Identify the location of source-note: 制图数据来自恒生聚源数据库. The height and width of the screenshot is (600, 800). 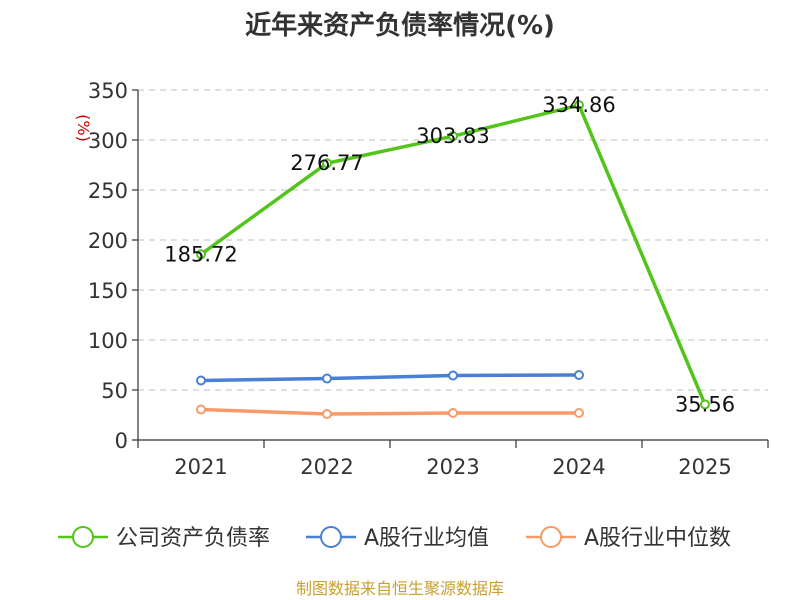
(400, 588).